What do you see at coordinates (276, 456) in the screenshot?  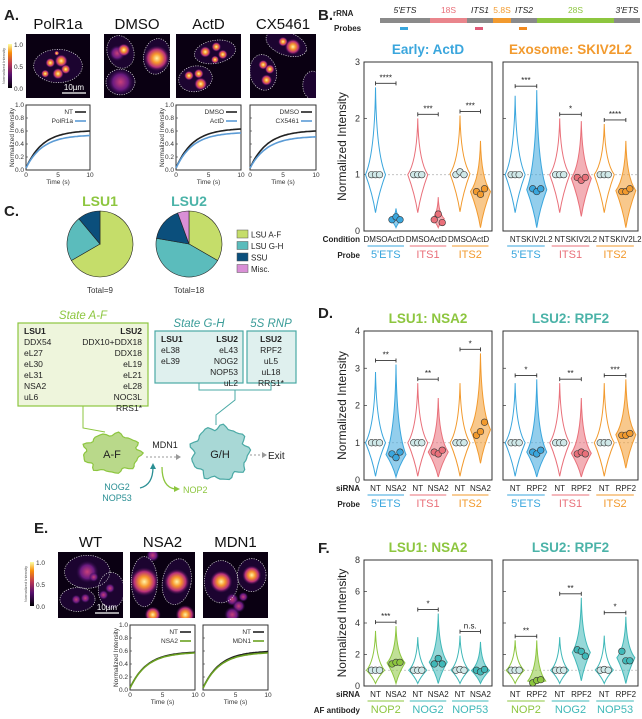 I see `exit-label: Exit` at bounding box center [276, 456].